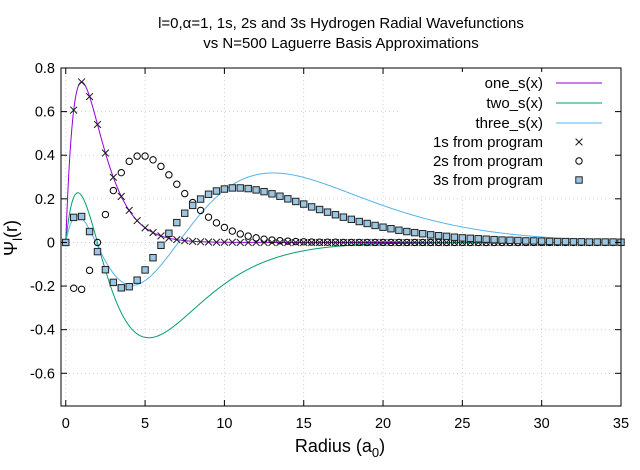  Describe the element at coordinates (51, 243) in the screenshot. I see `y-tick-label: 0` at that location.